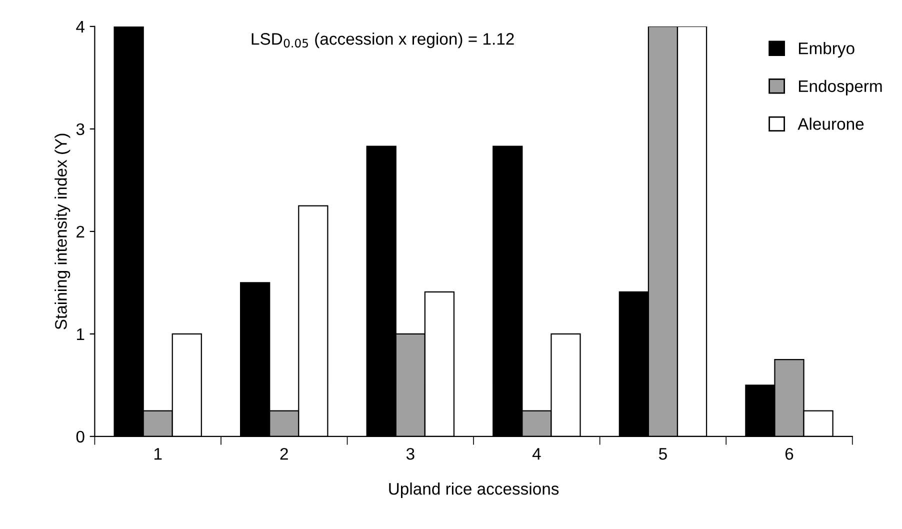  What do you see at coordinates (80, 129) in the screenshot?
I see `y-tick-label: 3` at bounding box center [80, 129].